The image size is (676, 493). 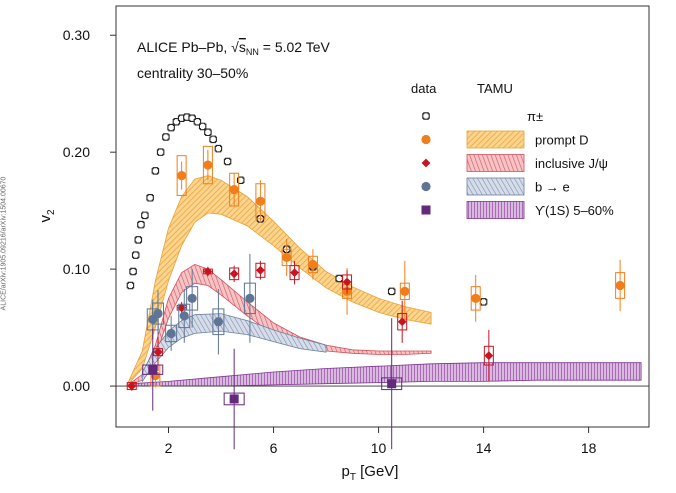 I want to click on legend-b-to-e: b → e, so click(x=495, y=186).